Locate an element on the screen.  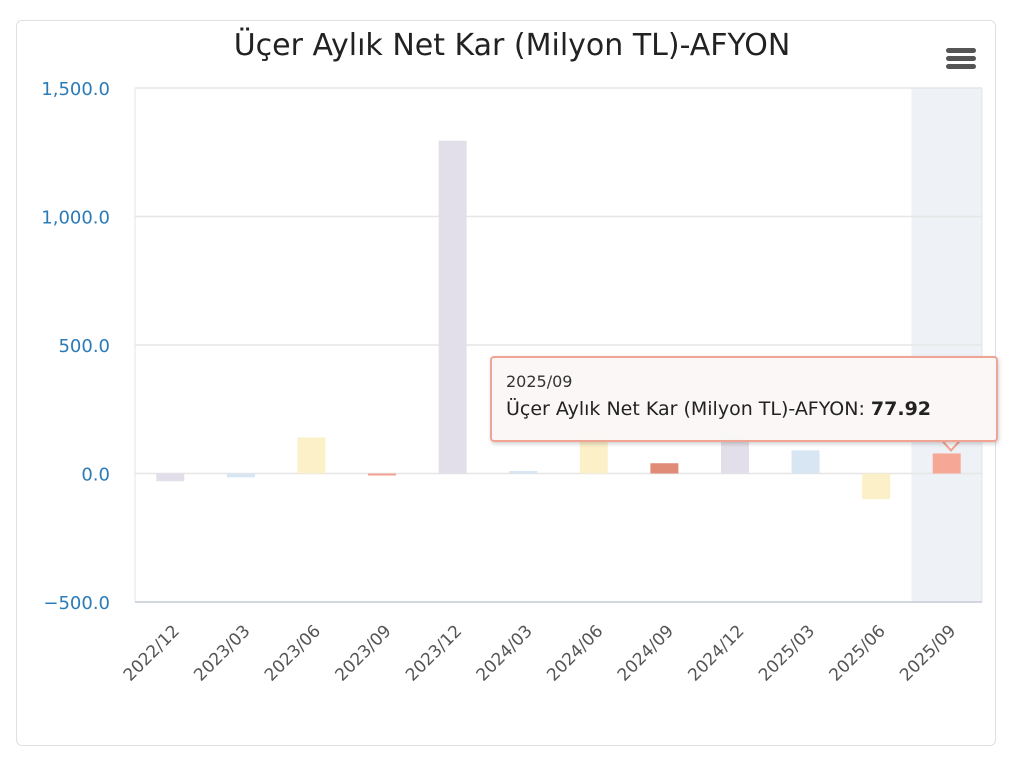
y-tick-label: 0.0 is located at coordinates (95, 475).